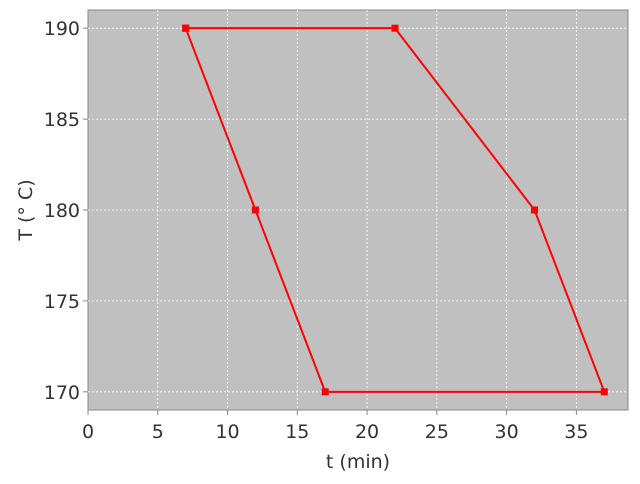 Image resolution: width=640 pixels, height=484 pixels. I want to click on y-tick-label: 185, so click(62, 120).